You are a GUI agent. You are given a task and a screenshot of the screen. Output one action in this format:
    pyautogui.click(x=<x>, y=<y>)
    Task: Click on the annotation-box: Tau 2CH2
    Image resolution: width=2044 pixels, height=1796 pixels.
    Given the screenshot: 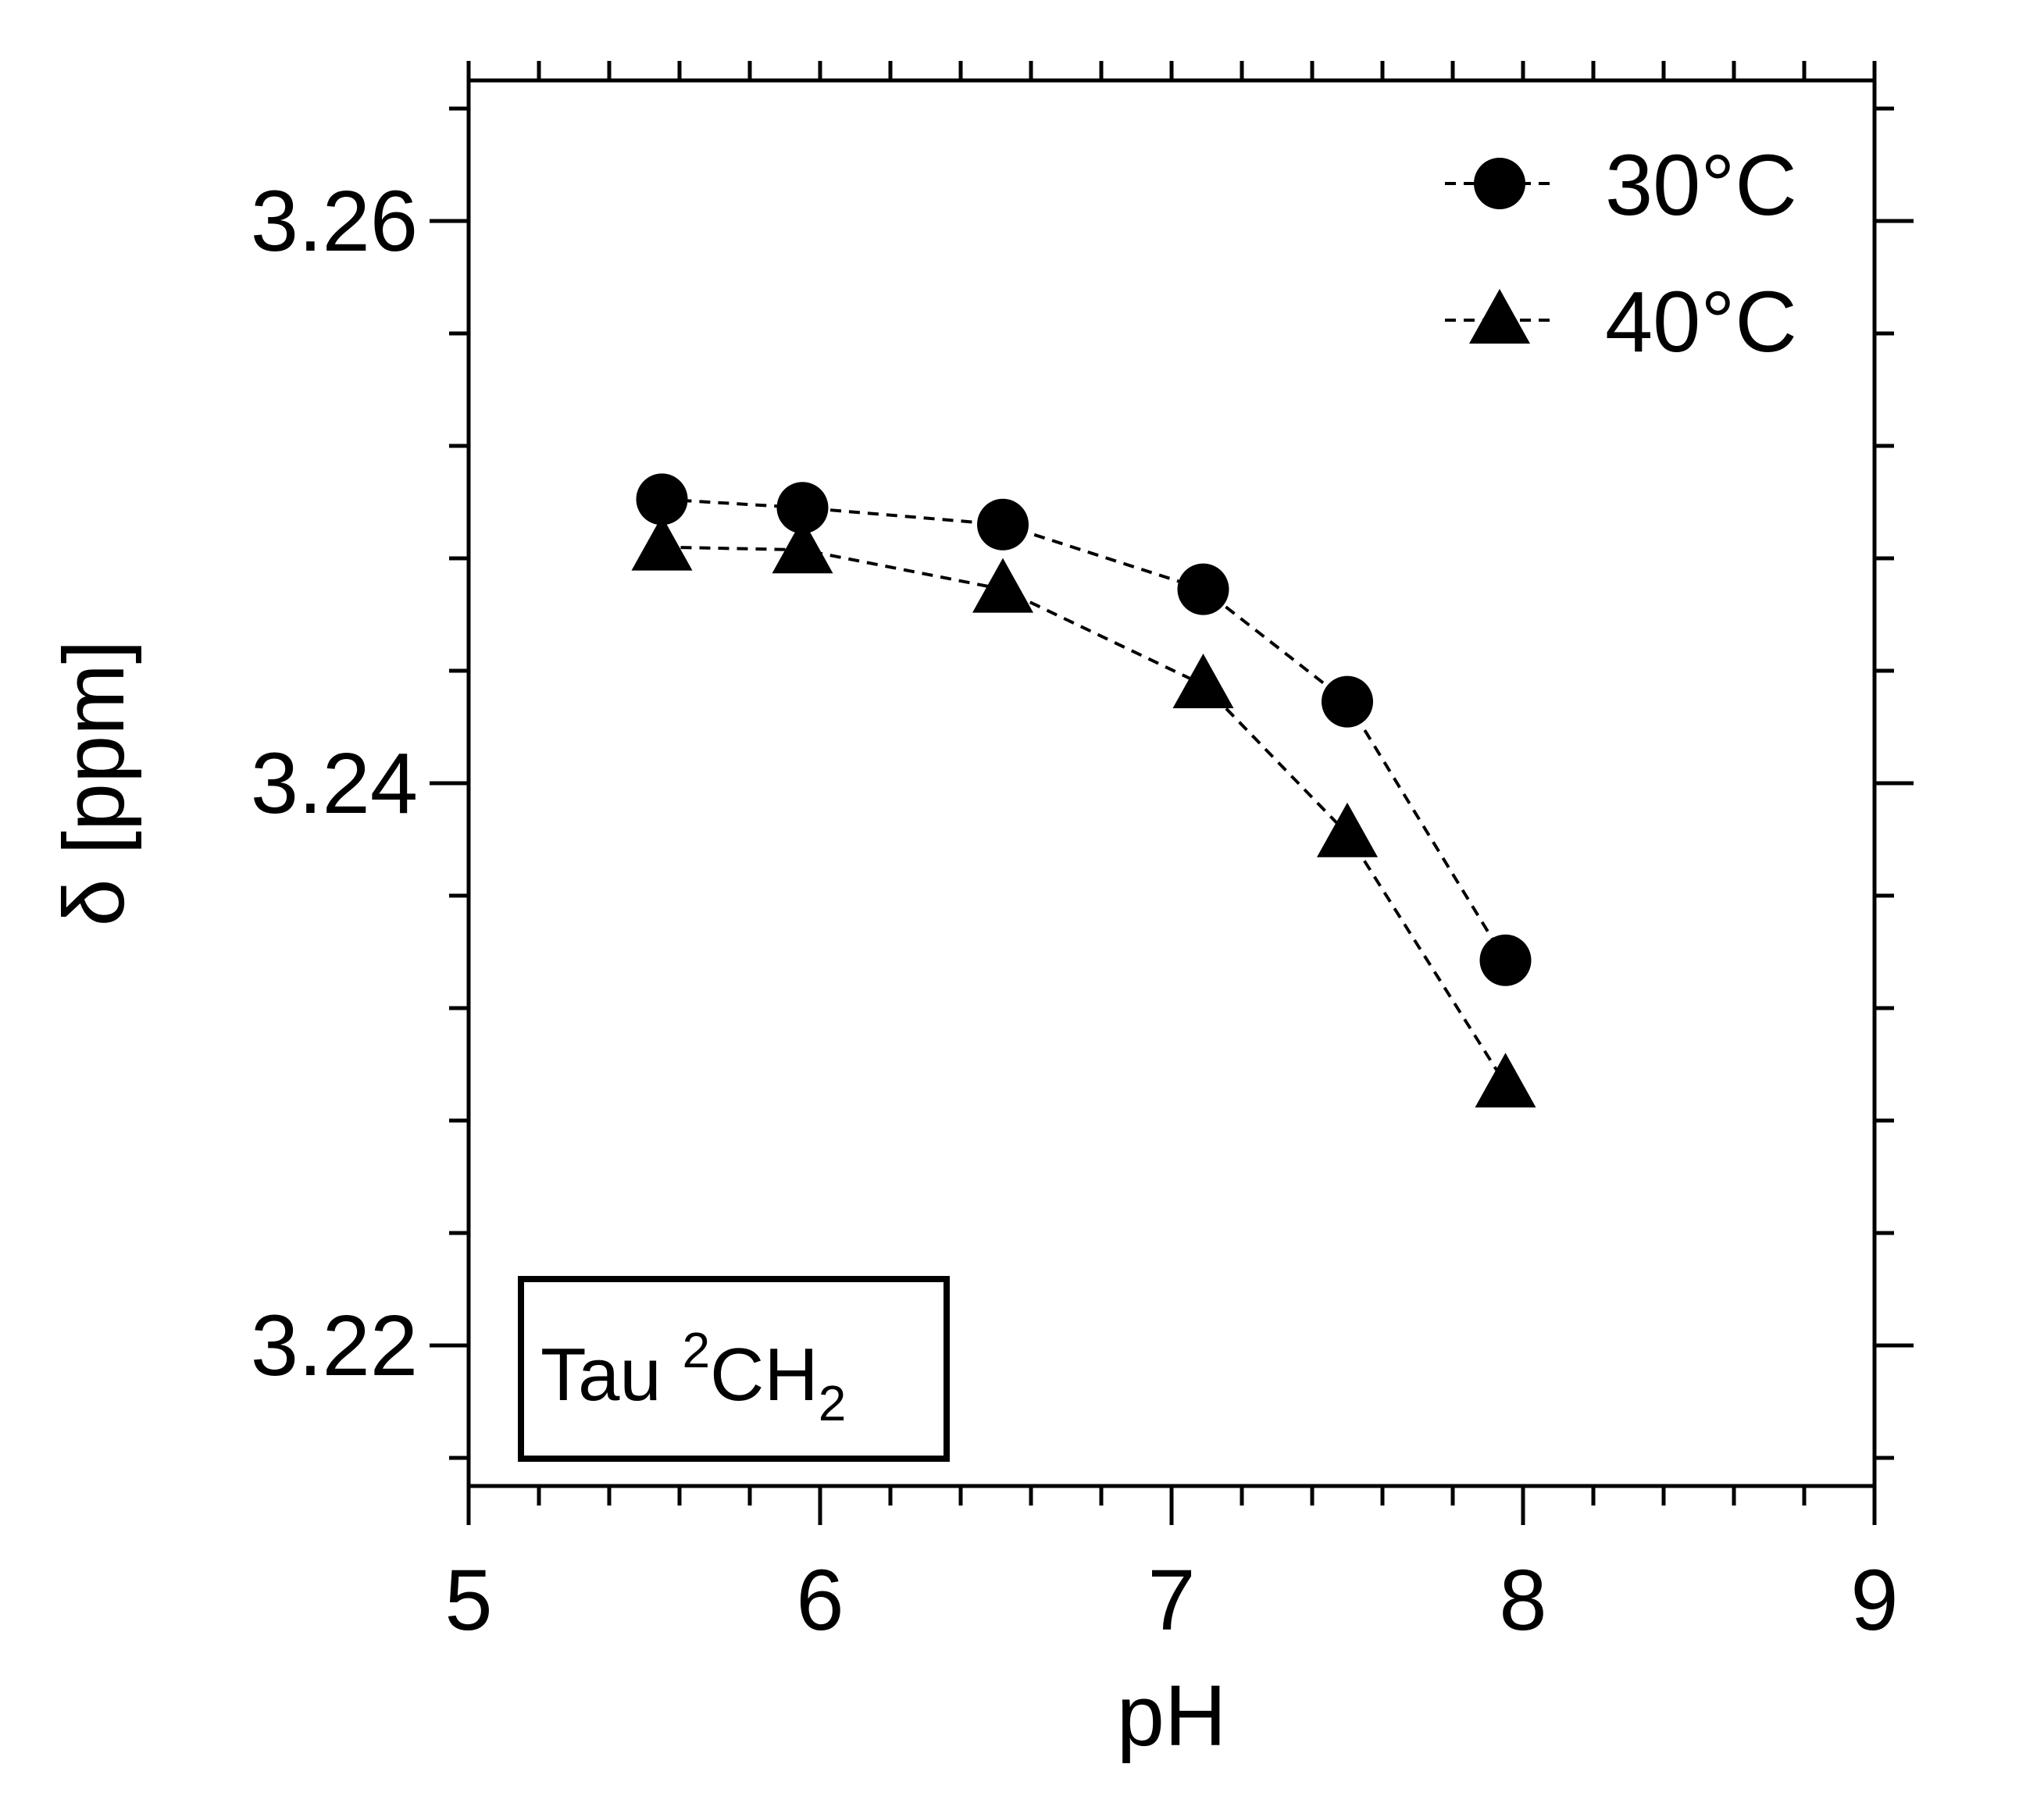 What is the action you would take?
    pyautogui.click(x=734, y=1369)
    